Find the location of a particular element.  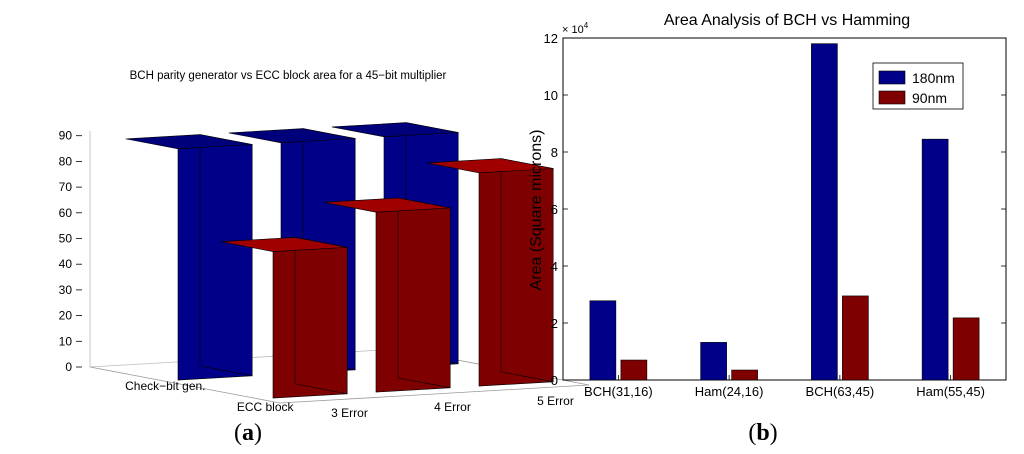

chart-b-ytick-3: 6 is located at coordinates (554, 209).